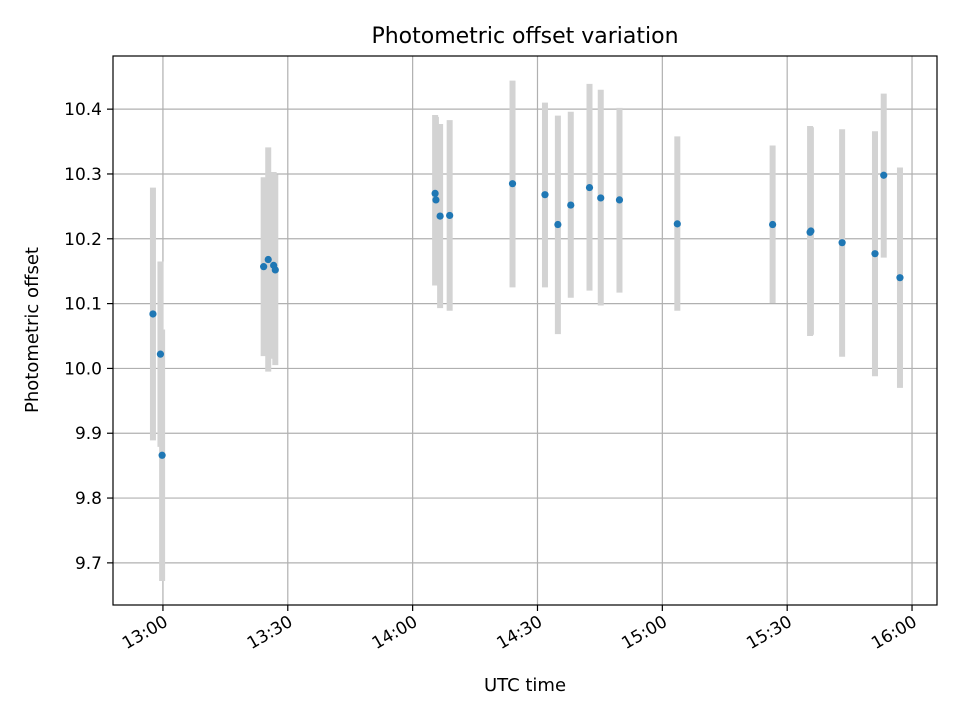 Image resolution: width=960 pixels, height=720 pixels. Describe the element at coordinates (88, 564) in the screenshot. I see `y-tick-label: 9.7` at that location.